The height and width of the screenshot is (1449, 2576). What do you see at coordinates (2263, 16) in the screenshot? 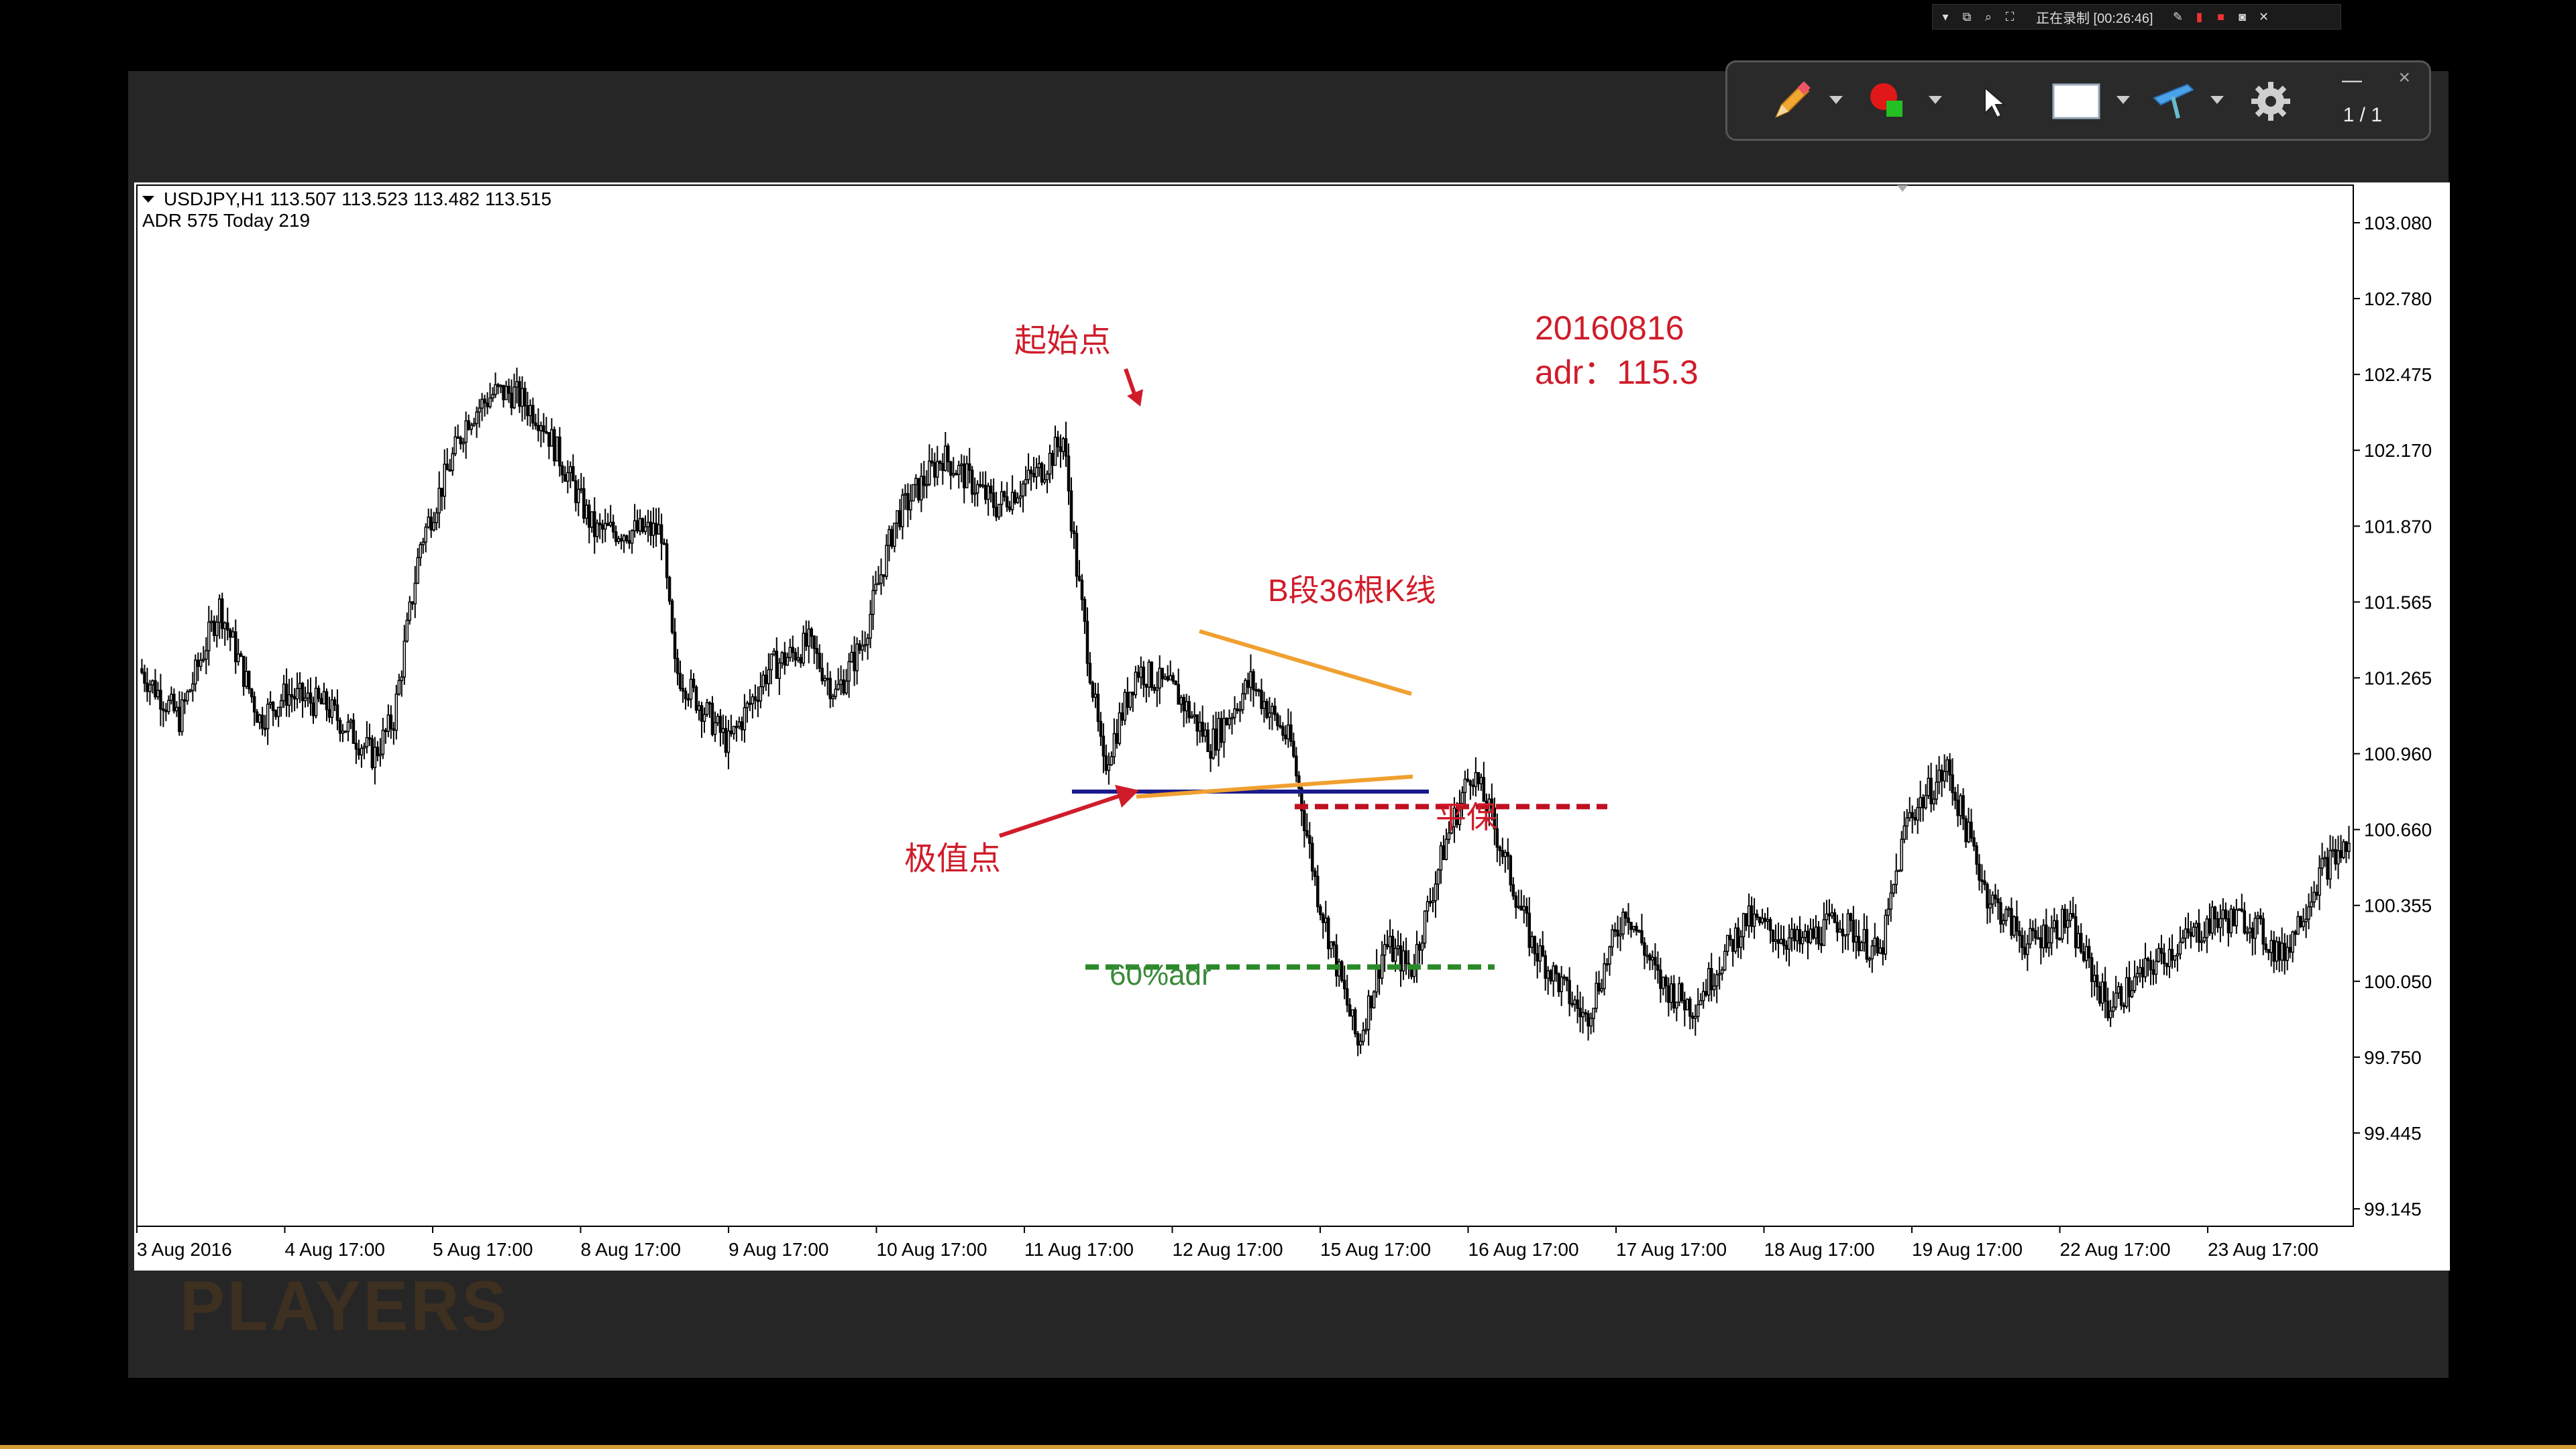
I see `close-icon: ✕` at bounding box center [2263, 16].